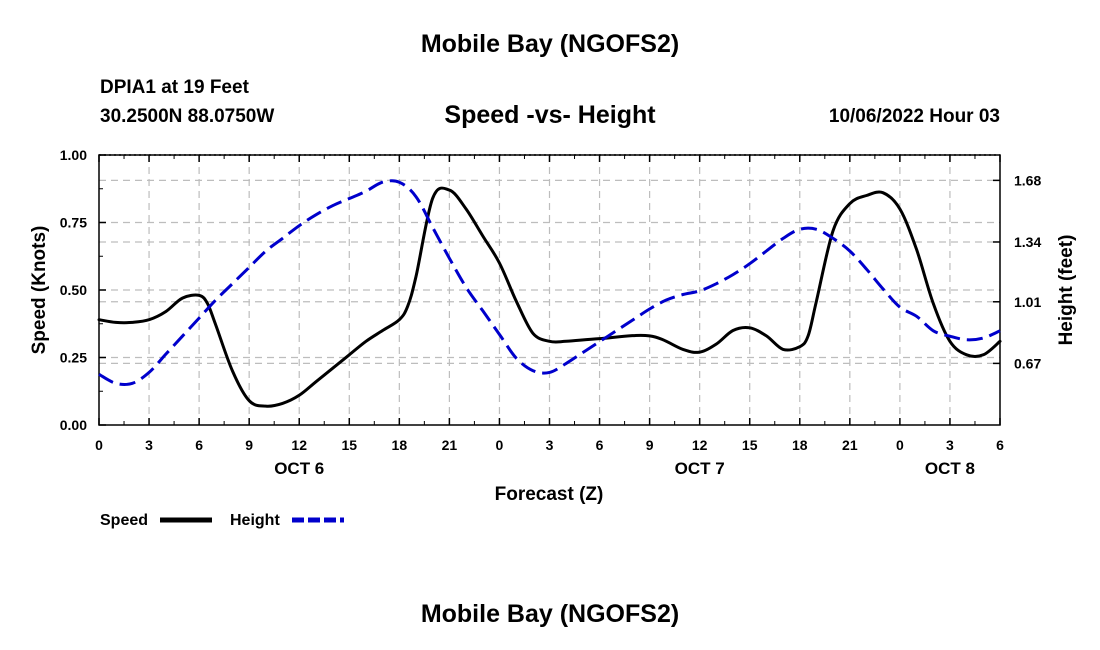 The image size is (1100, 650). What do you see at coordinates (39, 290) in the screenshot?
I see `y-axis-title: Speed (Knots)` at bounding box center [39, 290].